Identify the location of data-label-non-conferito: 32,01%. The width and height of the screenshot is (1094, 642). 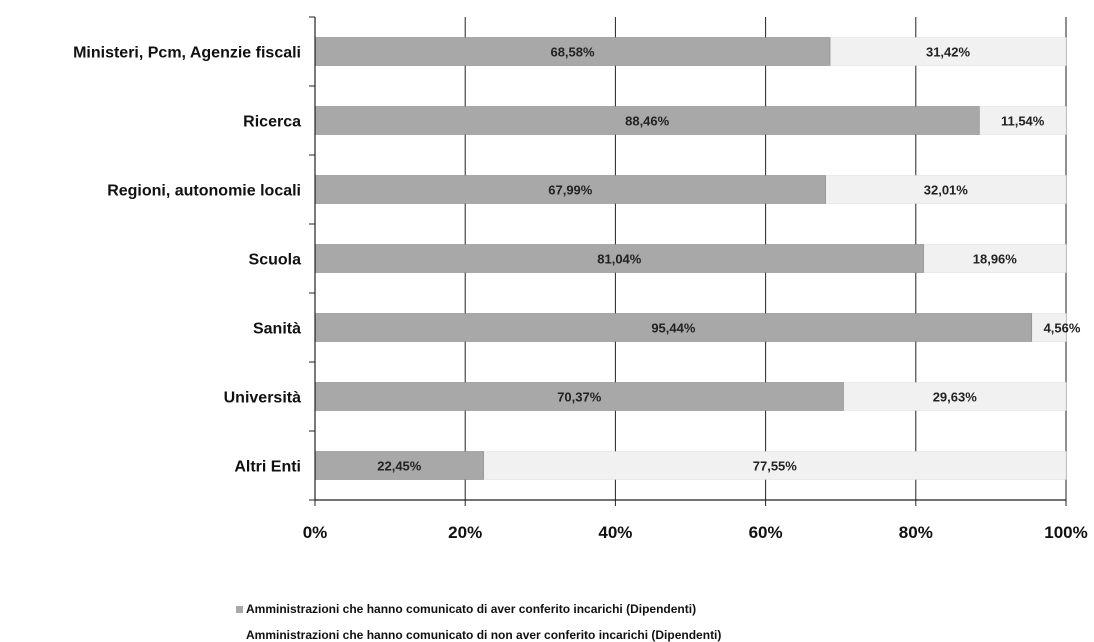
(946, 190).